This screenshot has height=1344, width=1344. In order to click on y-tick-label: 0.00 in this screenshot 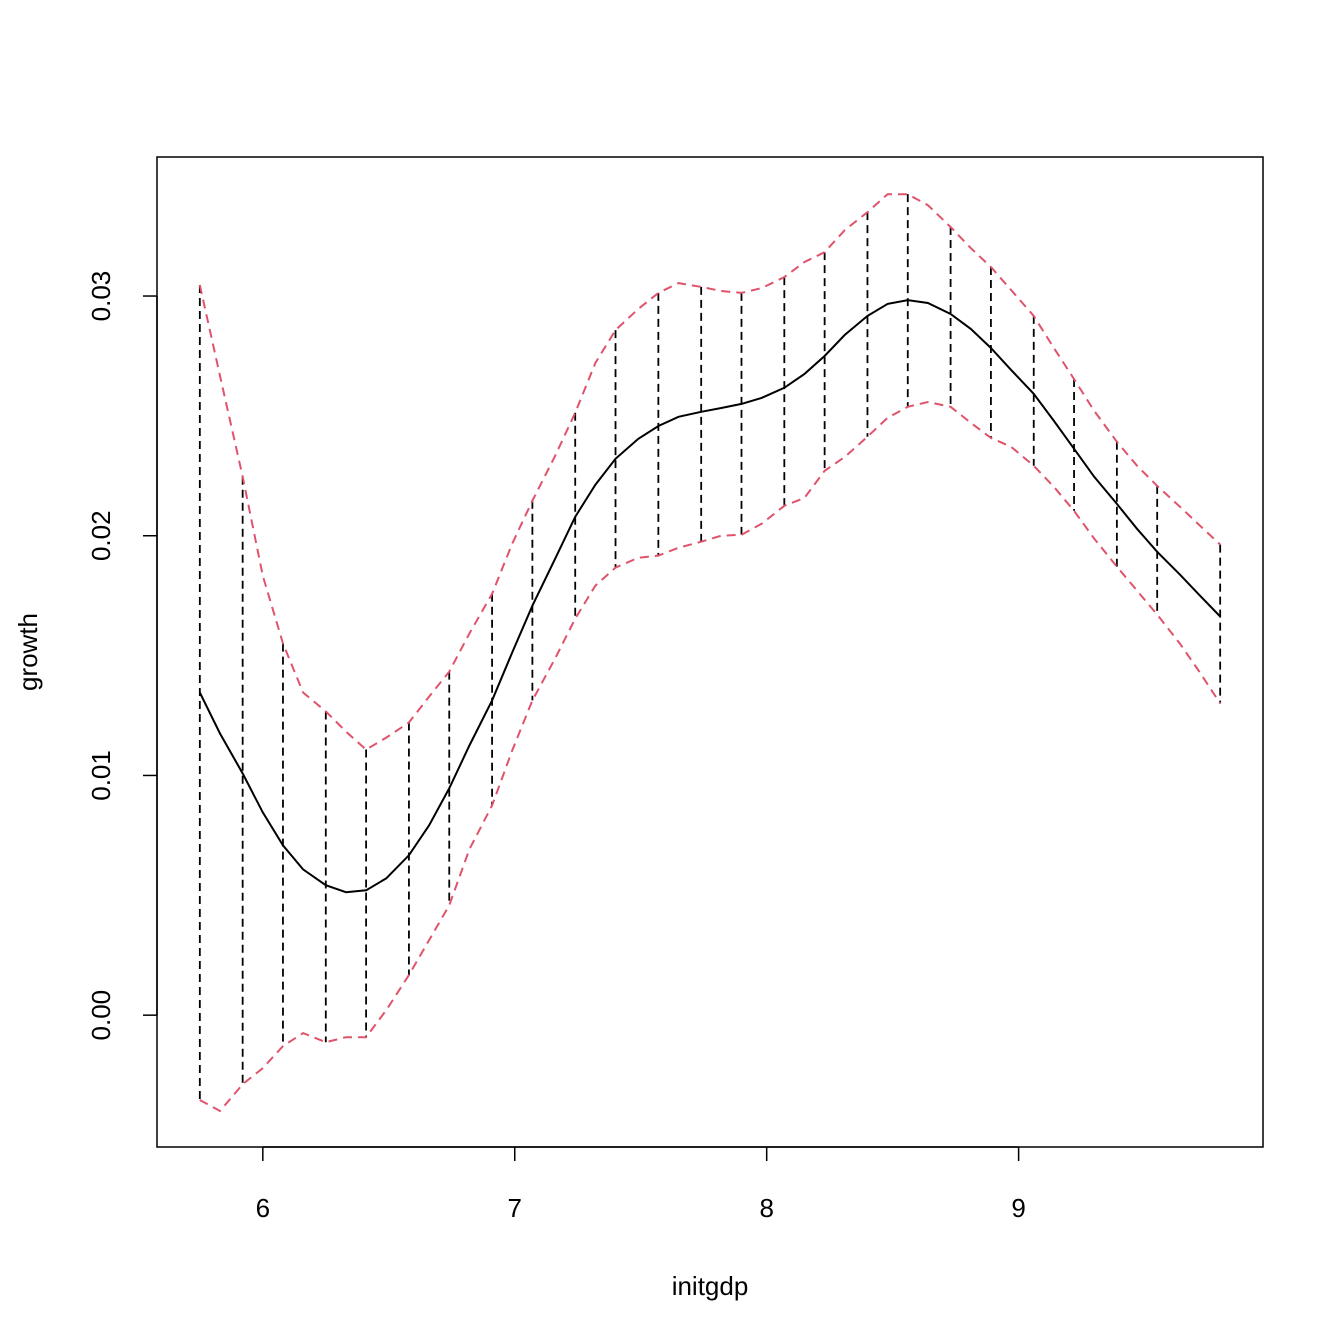, I will do `click(101, 1015)`.